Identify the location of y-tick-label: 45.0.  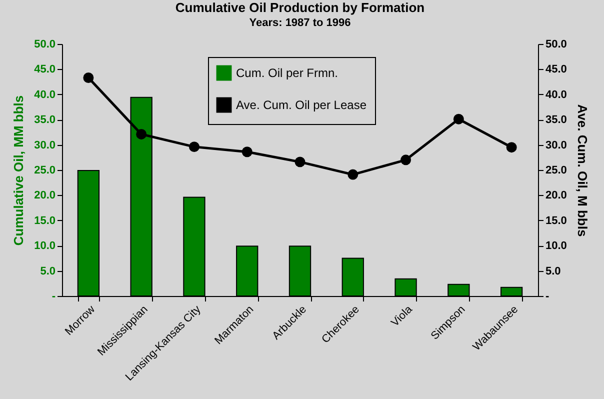
(45, 70).